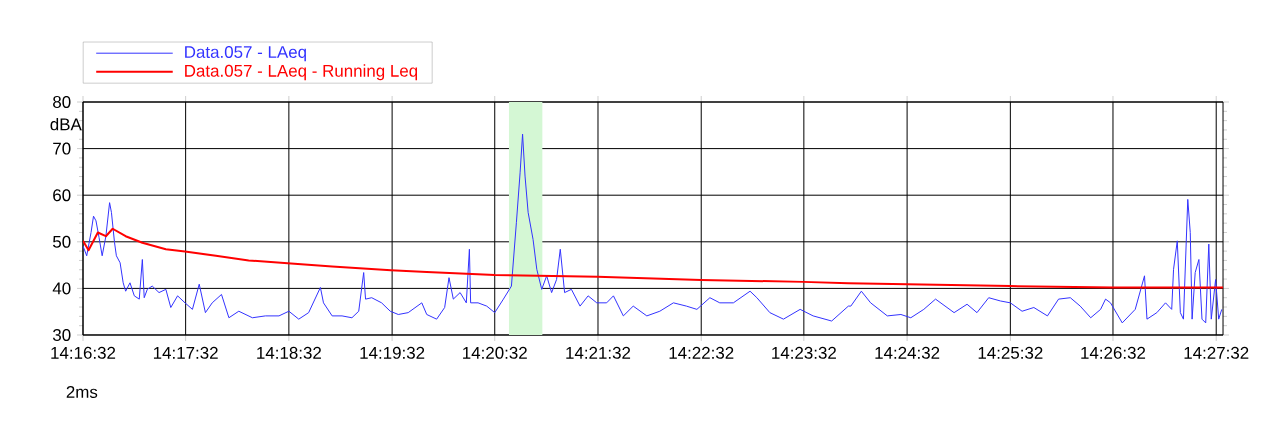 This screenshot has width=1285, height=422. I want to click on x-tick-label: 14:18:32, so click(289, 352).